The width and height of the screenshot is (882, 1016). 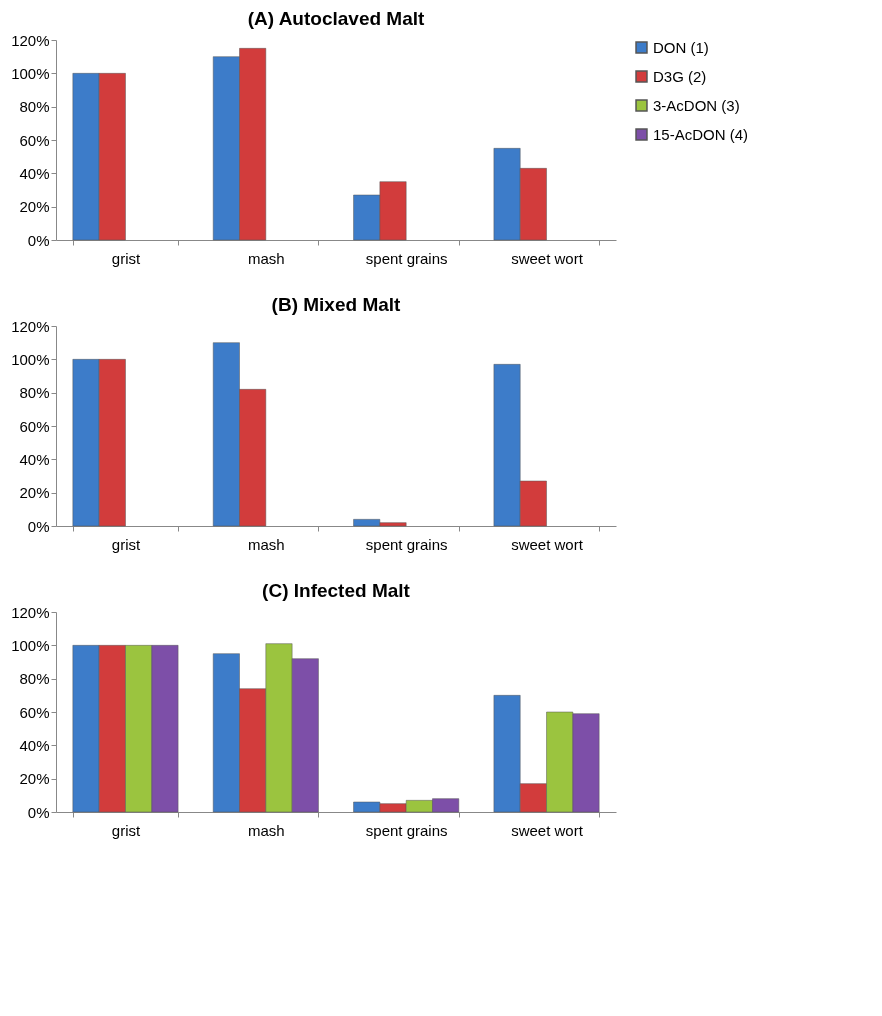 I want to click on legend-label: 3-AcDON (3), so click(x=696, y=105).